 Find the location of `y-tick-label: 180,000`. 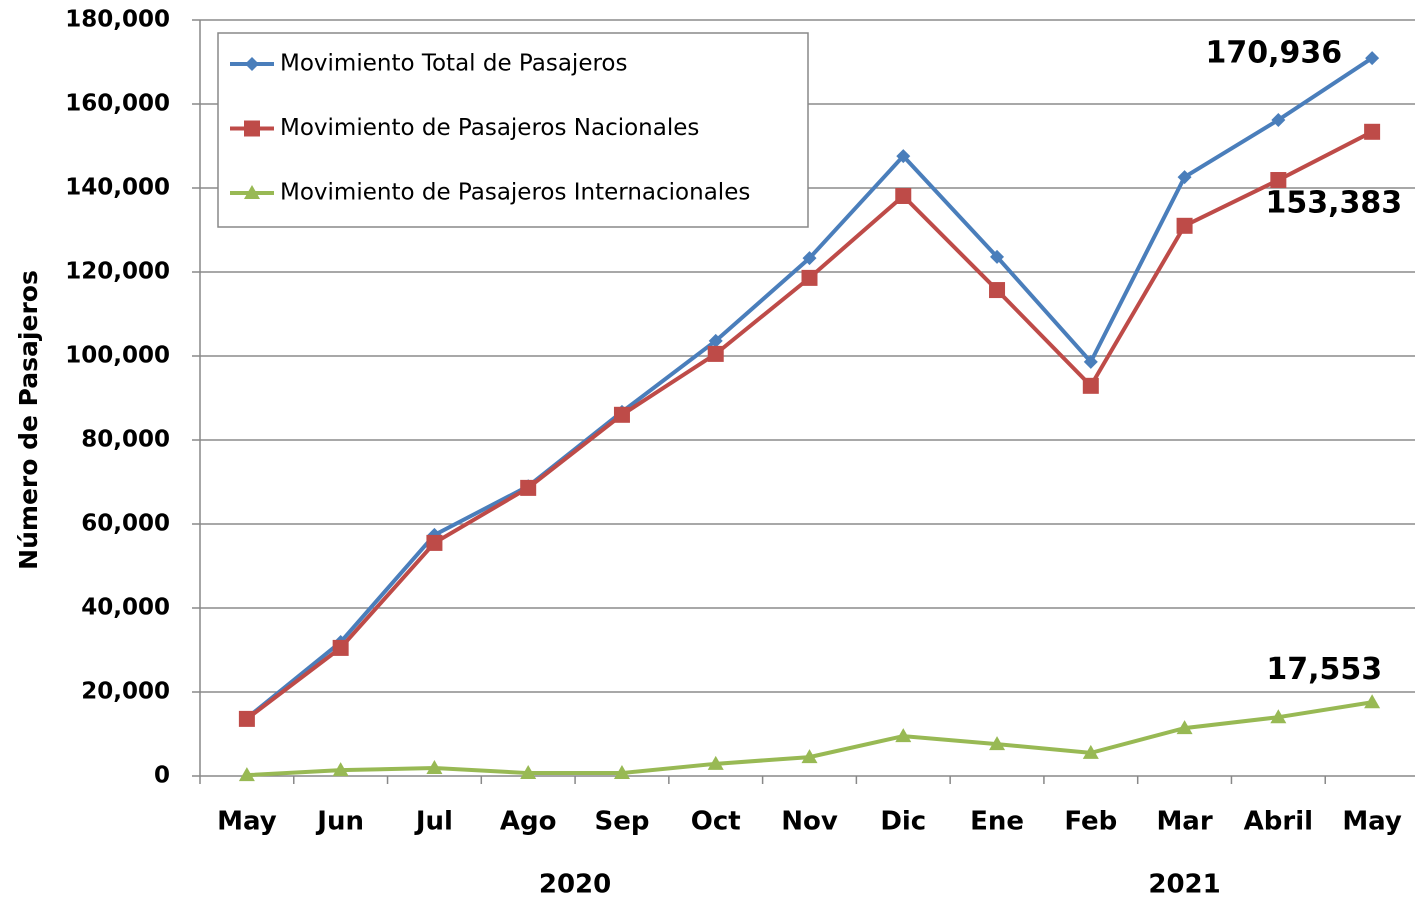

y-tick-label: 180,000 is located at coordinates (117, 20).